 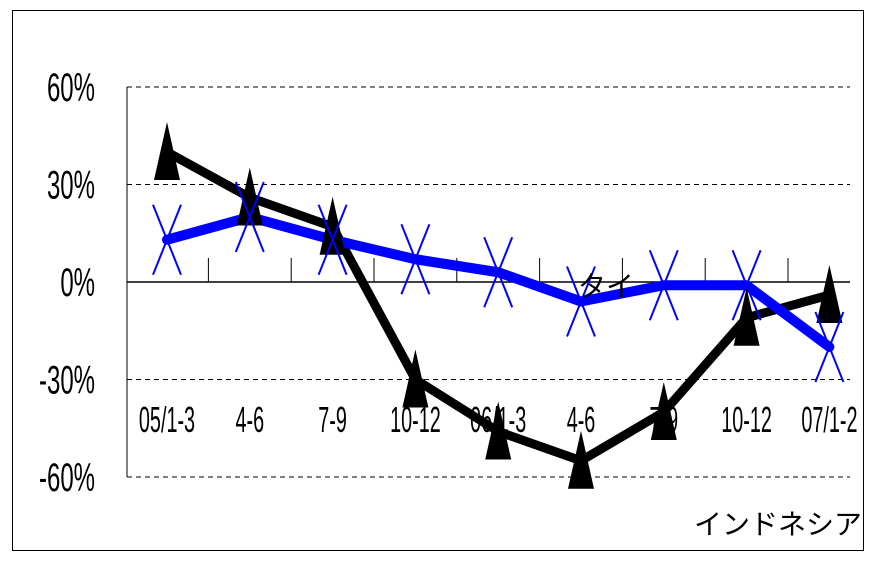 What do you see at coordinates (67, 477) in the screenshot?
I see `y-tick-label: -60%` at bounding box center [67, 477].